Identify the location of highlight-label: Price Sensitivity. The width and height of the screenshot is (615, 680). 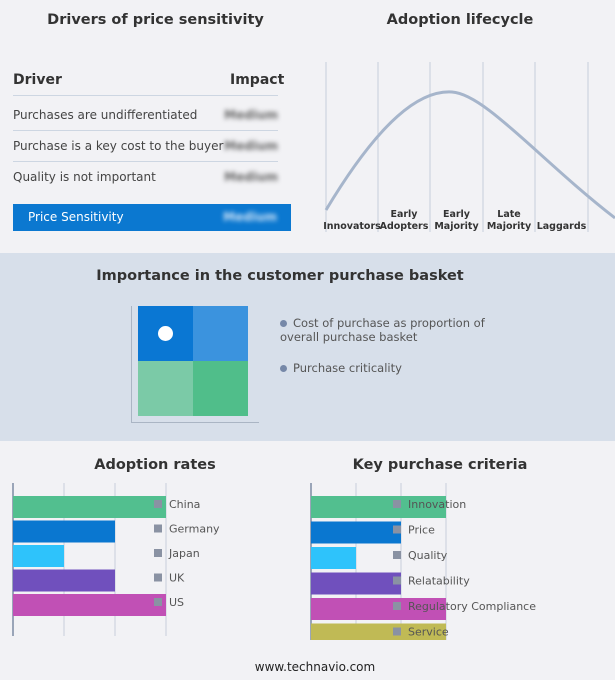
(76, 217).